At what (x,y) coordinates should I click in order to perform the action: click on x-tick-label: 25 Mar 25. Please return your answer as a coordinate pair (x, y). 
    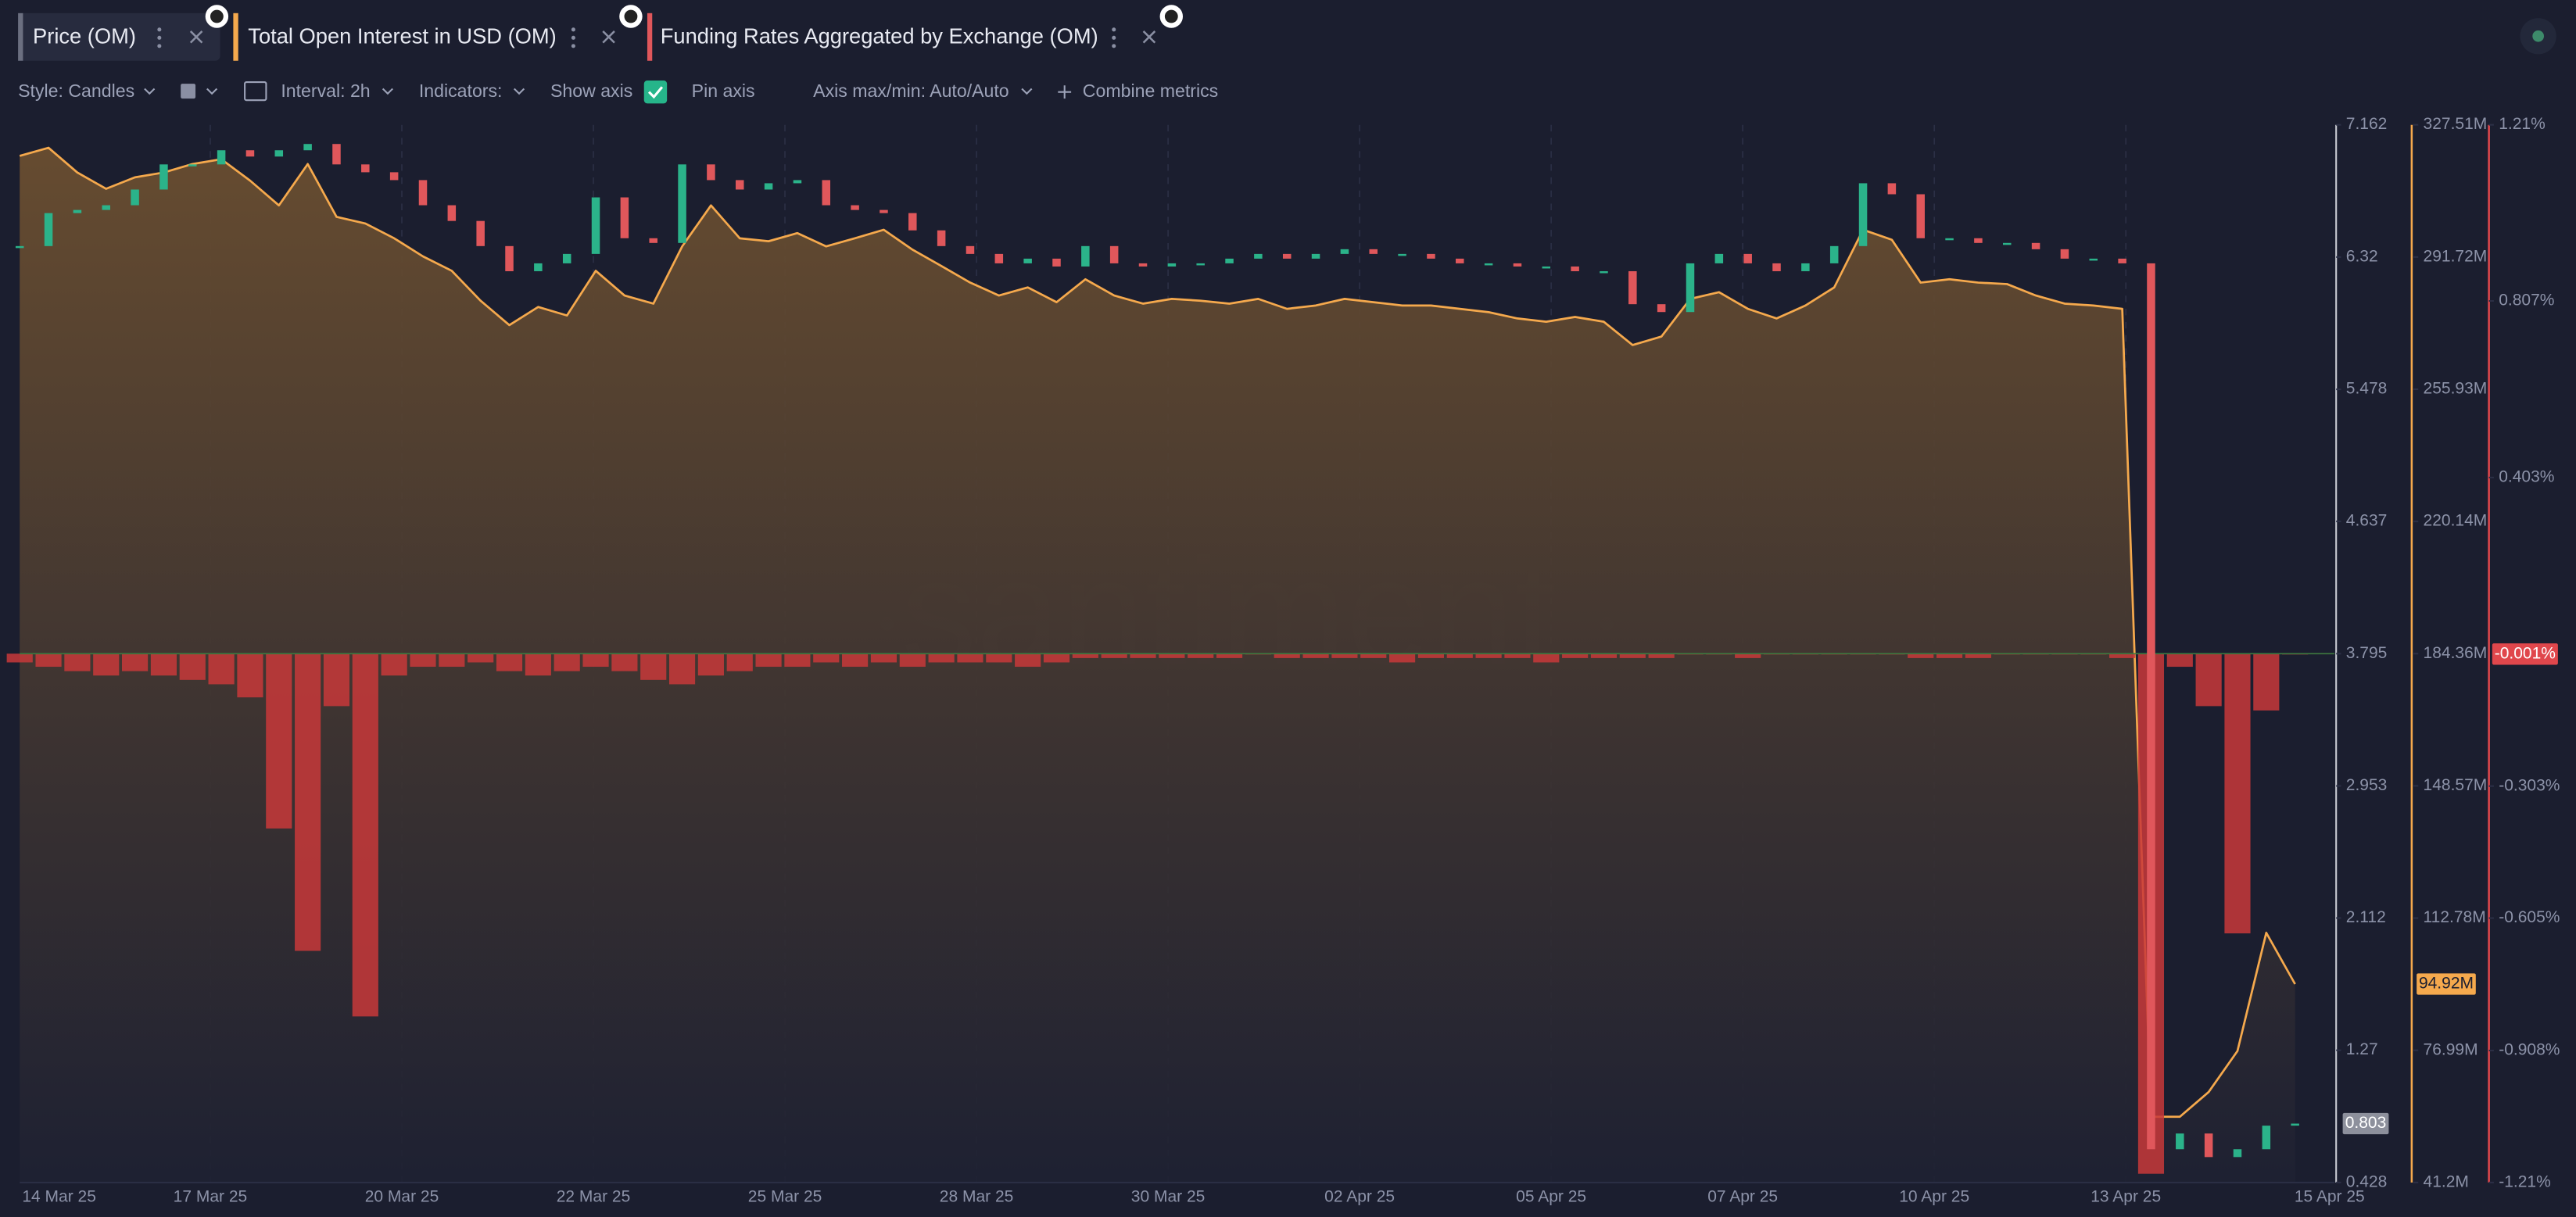
    Looking at the image, I should click on (785, 1196).